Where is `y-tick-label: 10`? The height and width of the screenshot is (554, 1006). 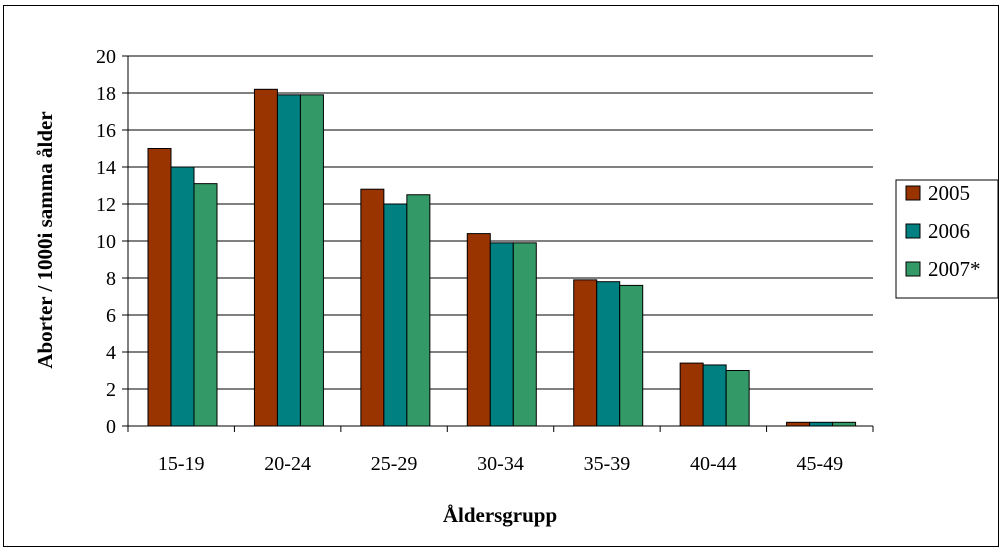
y-tick-label: 10 is located at coordinates (106, 242).